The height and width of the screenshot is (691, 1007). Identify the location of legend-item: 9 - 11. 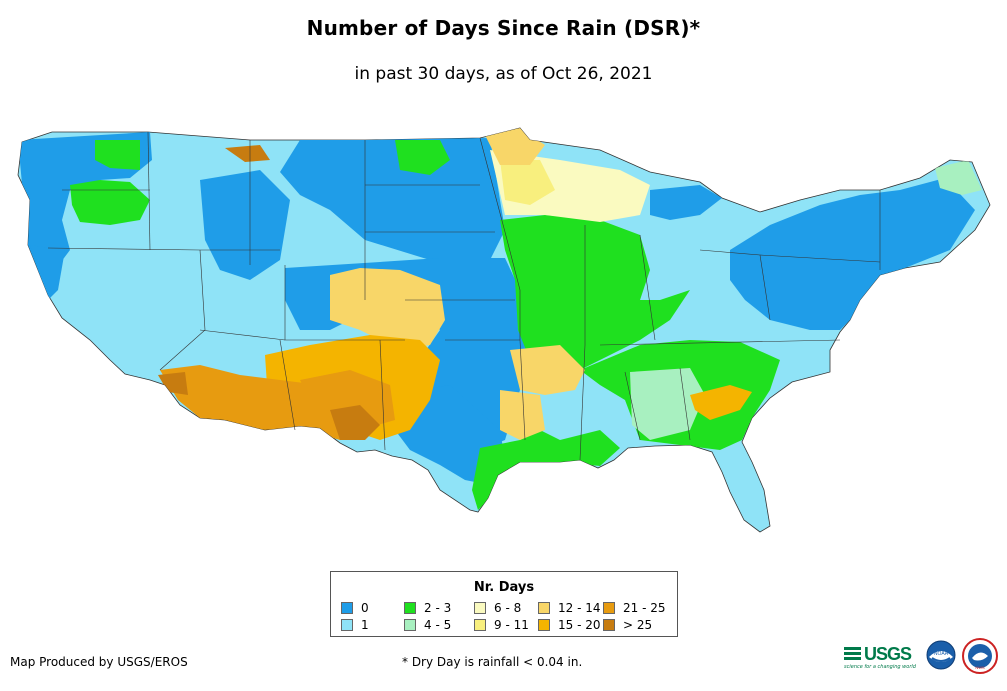
(501, 625).